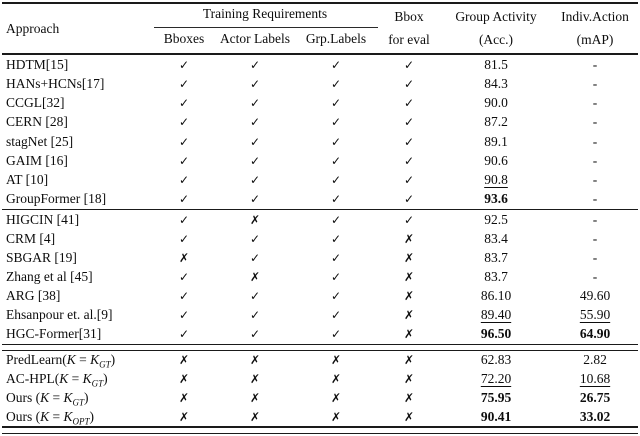 This screenshot has height=436, width=640. What do you see at coordinates (496, 16) in the screenshot?
I see `col-header-group-activity-line1: Group Activity` at bounding box center [496, 16].